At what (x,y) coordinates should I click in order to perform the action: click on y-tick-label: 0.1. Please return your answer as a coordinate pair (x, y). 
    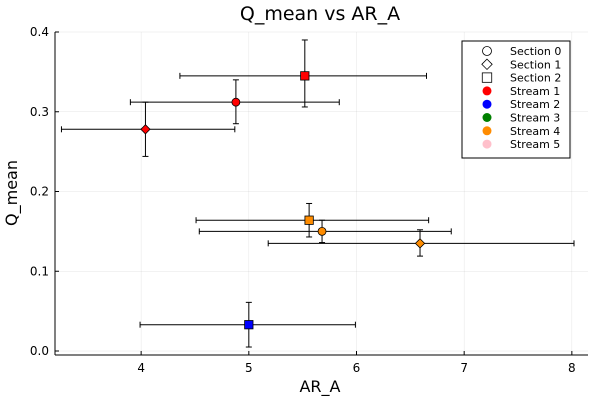
    Looking at the image, I should click on (39, 271).